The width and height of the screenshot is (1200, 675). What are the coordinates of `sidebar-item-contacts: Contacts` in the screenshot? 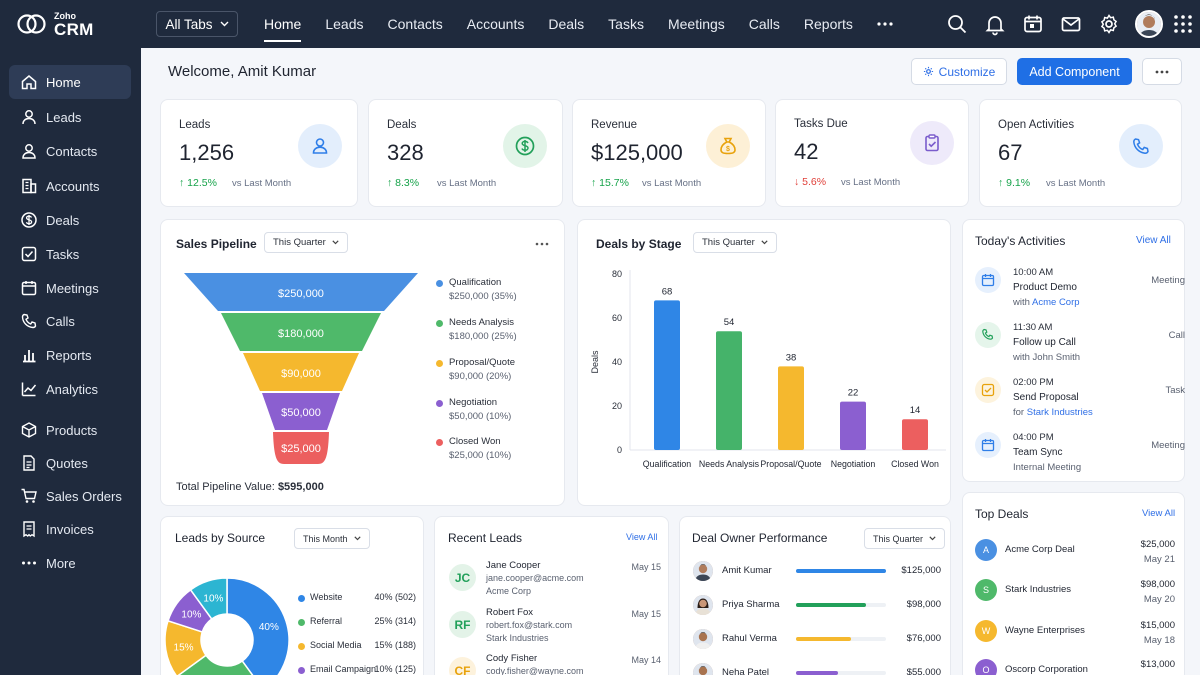 It's located at (70, 151).